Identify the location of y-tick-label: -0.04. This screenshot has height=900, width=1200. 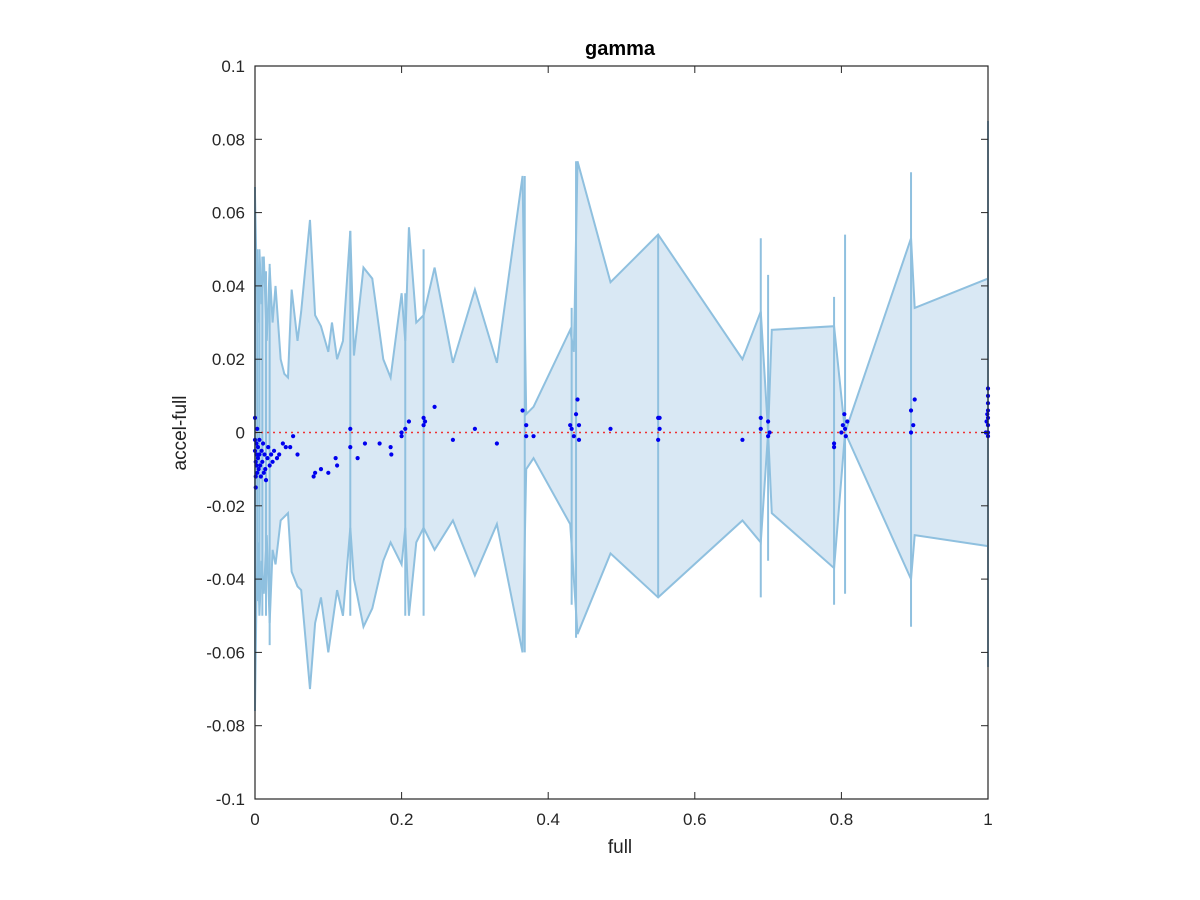
(225, 579).